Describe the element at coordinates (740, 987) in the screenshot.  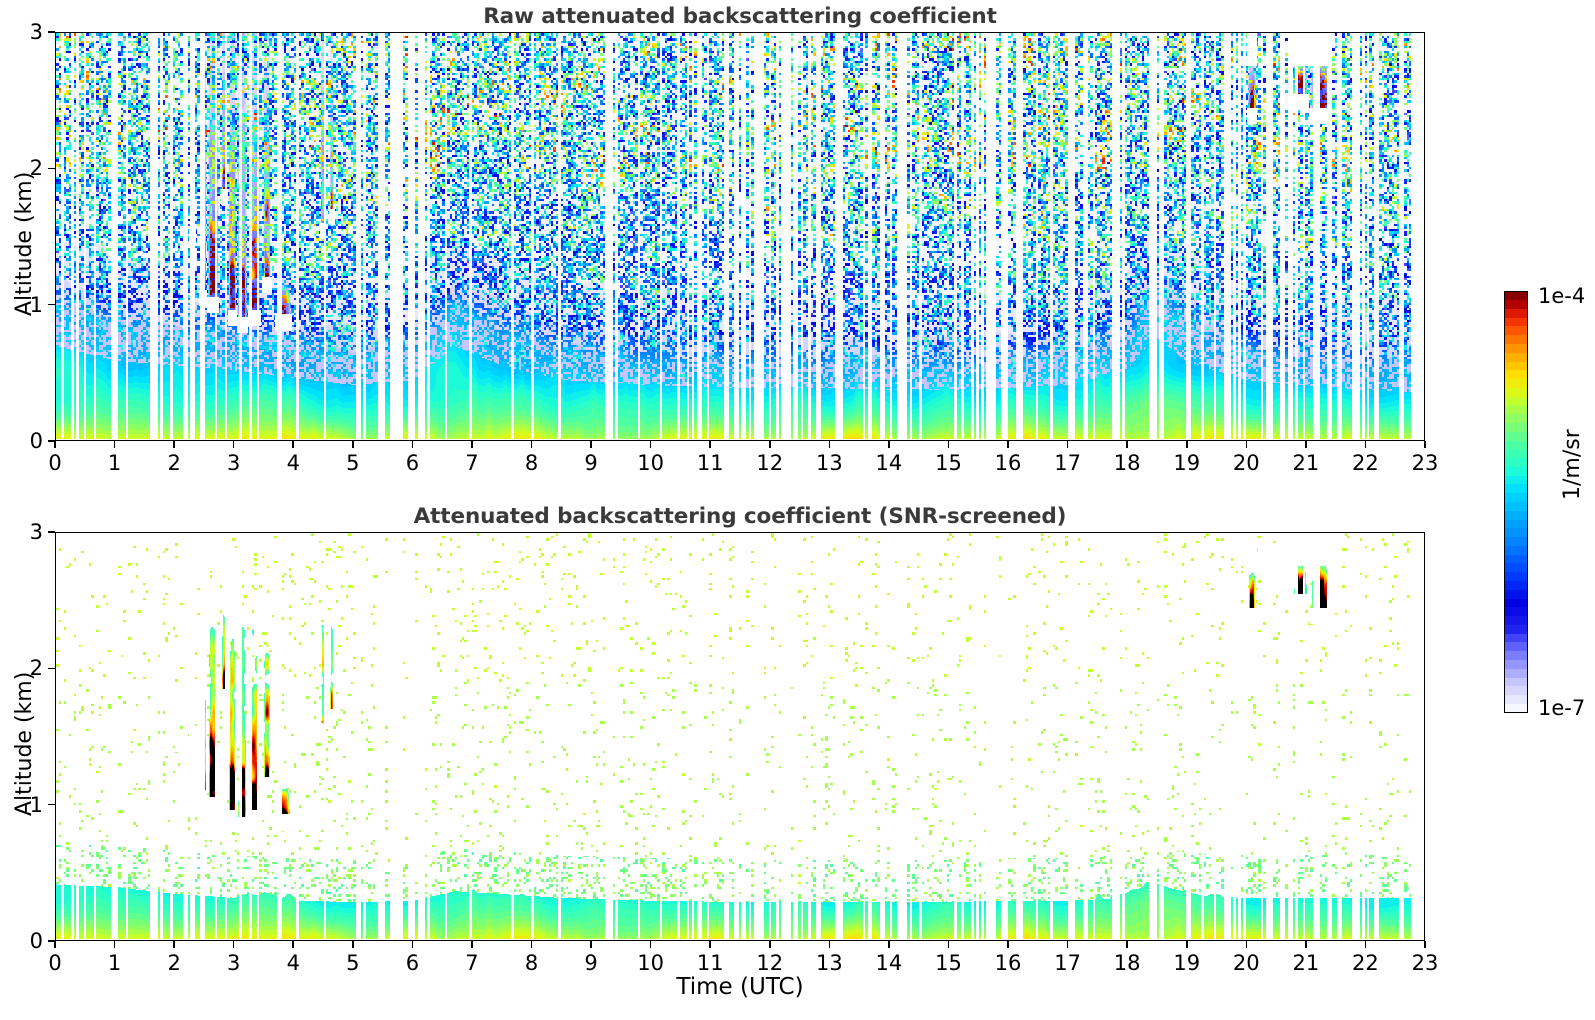
I see `x-axis-label: Time (UTC)` at that location.